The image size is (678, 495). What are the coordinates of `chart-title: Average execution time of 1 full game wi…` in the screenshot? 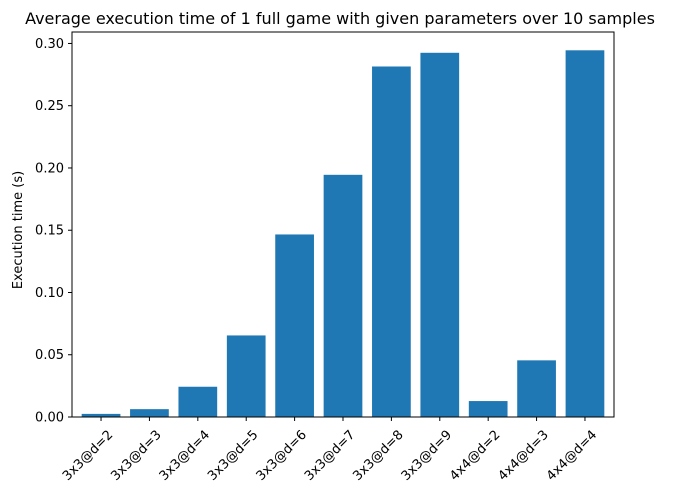 It's located at (340, 18).